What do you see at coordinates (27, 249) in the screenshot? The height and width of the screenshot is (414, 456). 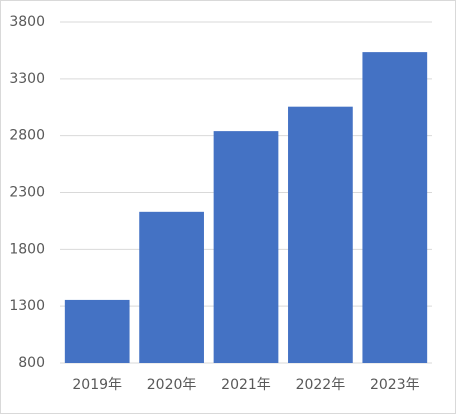 I see `y-tick-label: 1800` at bounding box center [27, 249].